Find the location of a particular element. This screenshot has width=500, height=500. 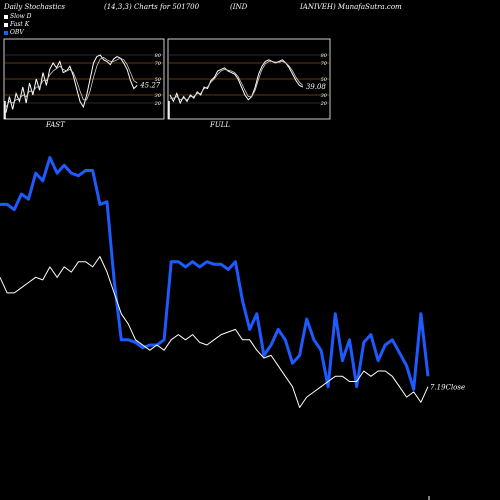

legend-slow-d: Slow D is located at coordinates (18, 16).